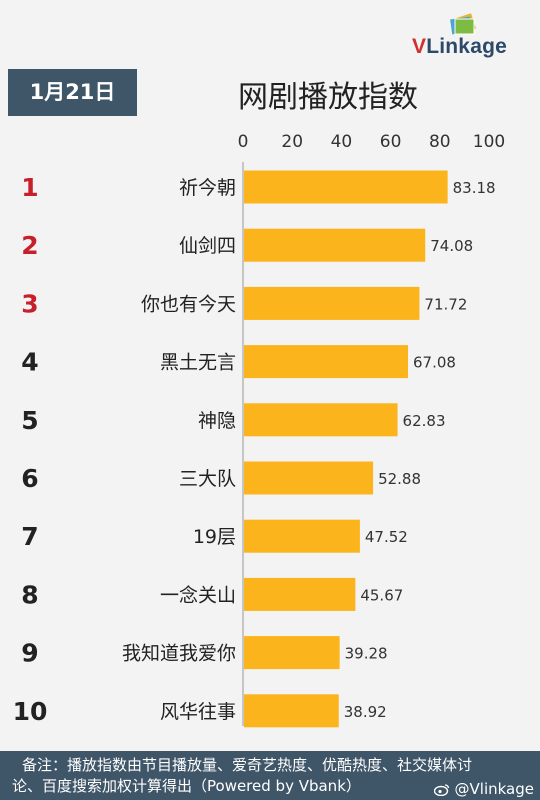 The height and width of the screenshot is (800, 540). I want to click on chart-title: 网剧播放指数, so click(328, 97).